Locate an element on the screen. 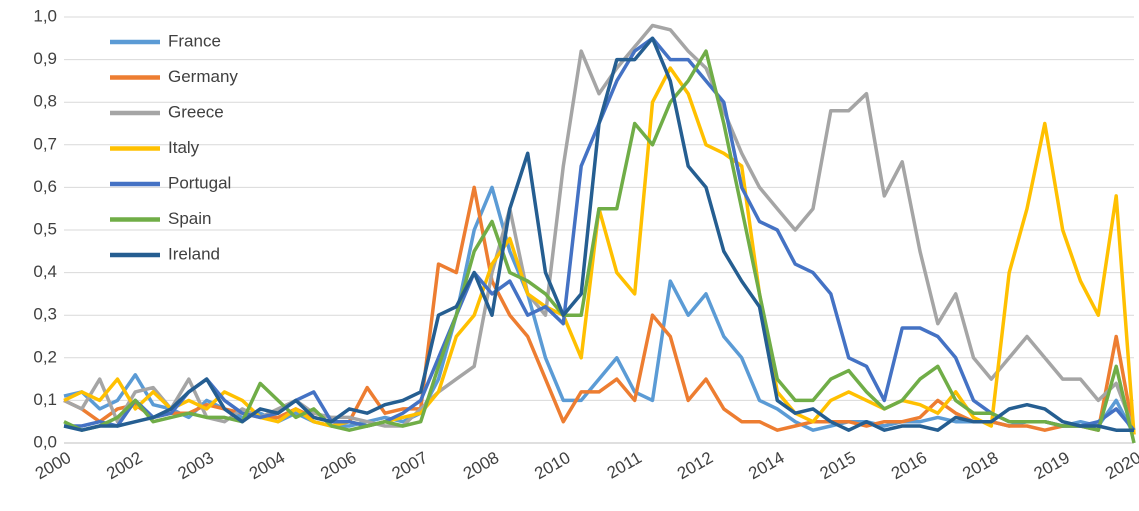  x-tick-label: 2004 is located at coordinates (267, 465).